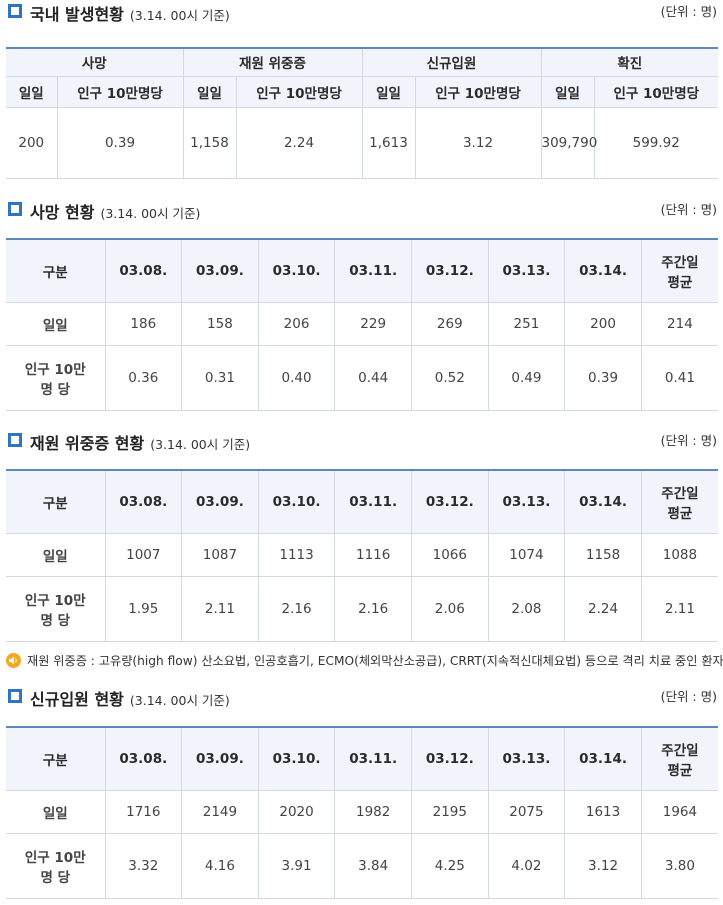 Image resolution: width=723 pixels, height=905 pixels. Describe the element at coordinates (526, 608) in the screenshot. I see `cell-value: 2.08` at that location.